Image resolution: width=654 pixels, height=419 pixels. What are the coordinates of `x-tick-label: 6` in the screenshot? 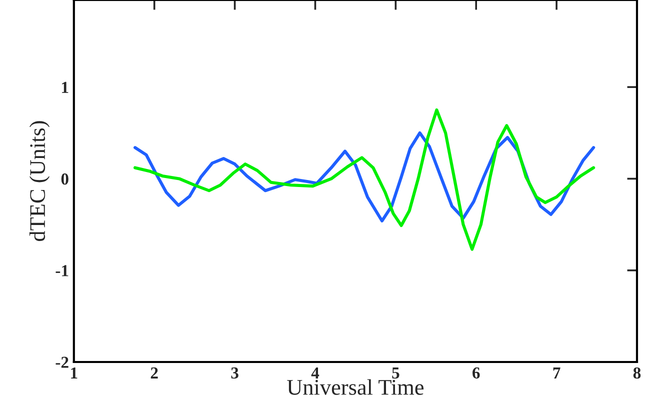 It's located at (476, 373).